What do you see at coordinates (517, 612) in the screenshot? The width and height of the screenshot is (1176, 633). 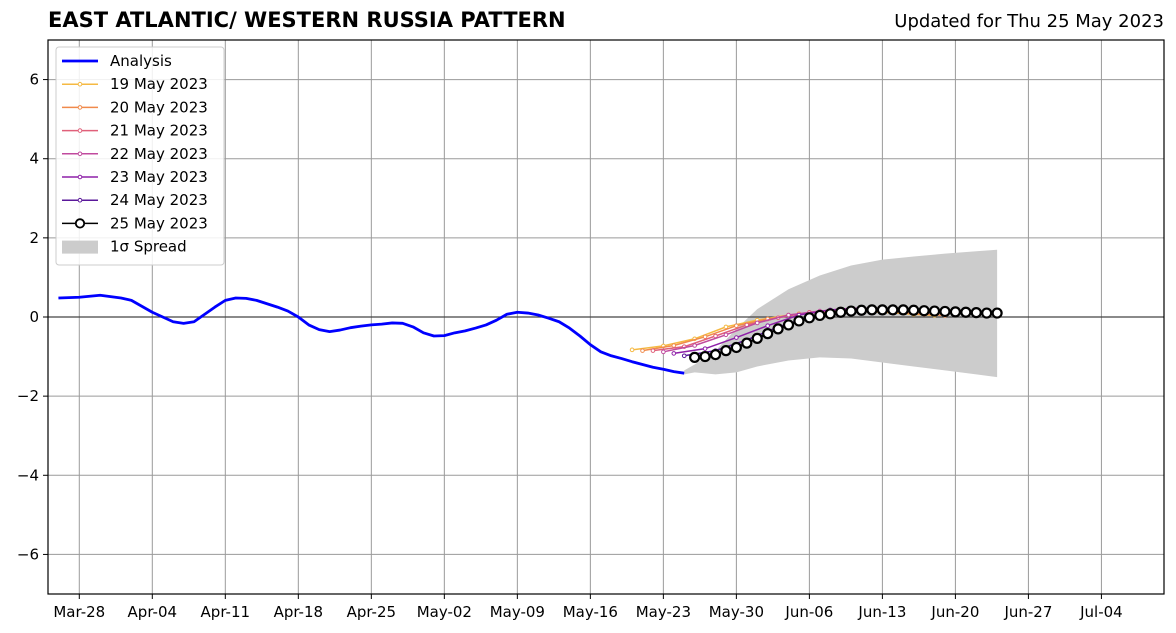 I see `x-tick-label: May-09` at bounding box center [517, 612].